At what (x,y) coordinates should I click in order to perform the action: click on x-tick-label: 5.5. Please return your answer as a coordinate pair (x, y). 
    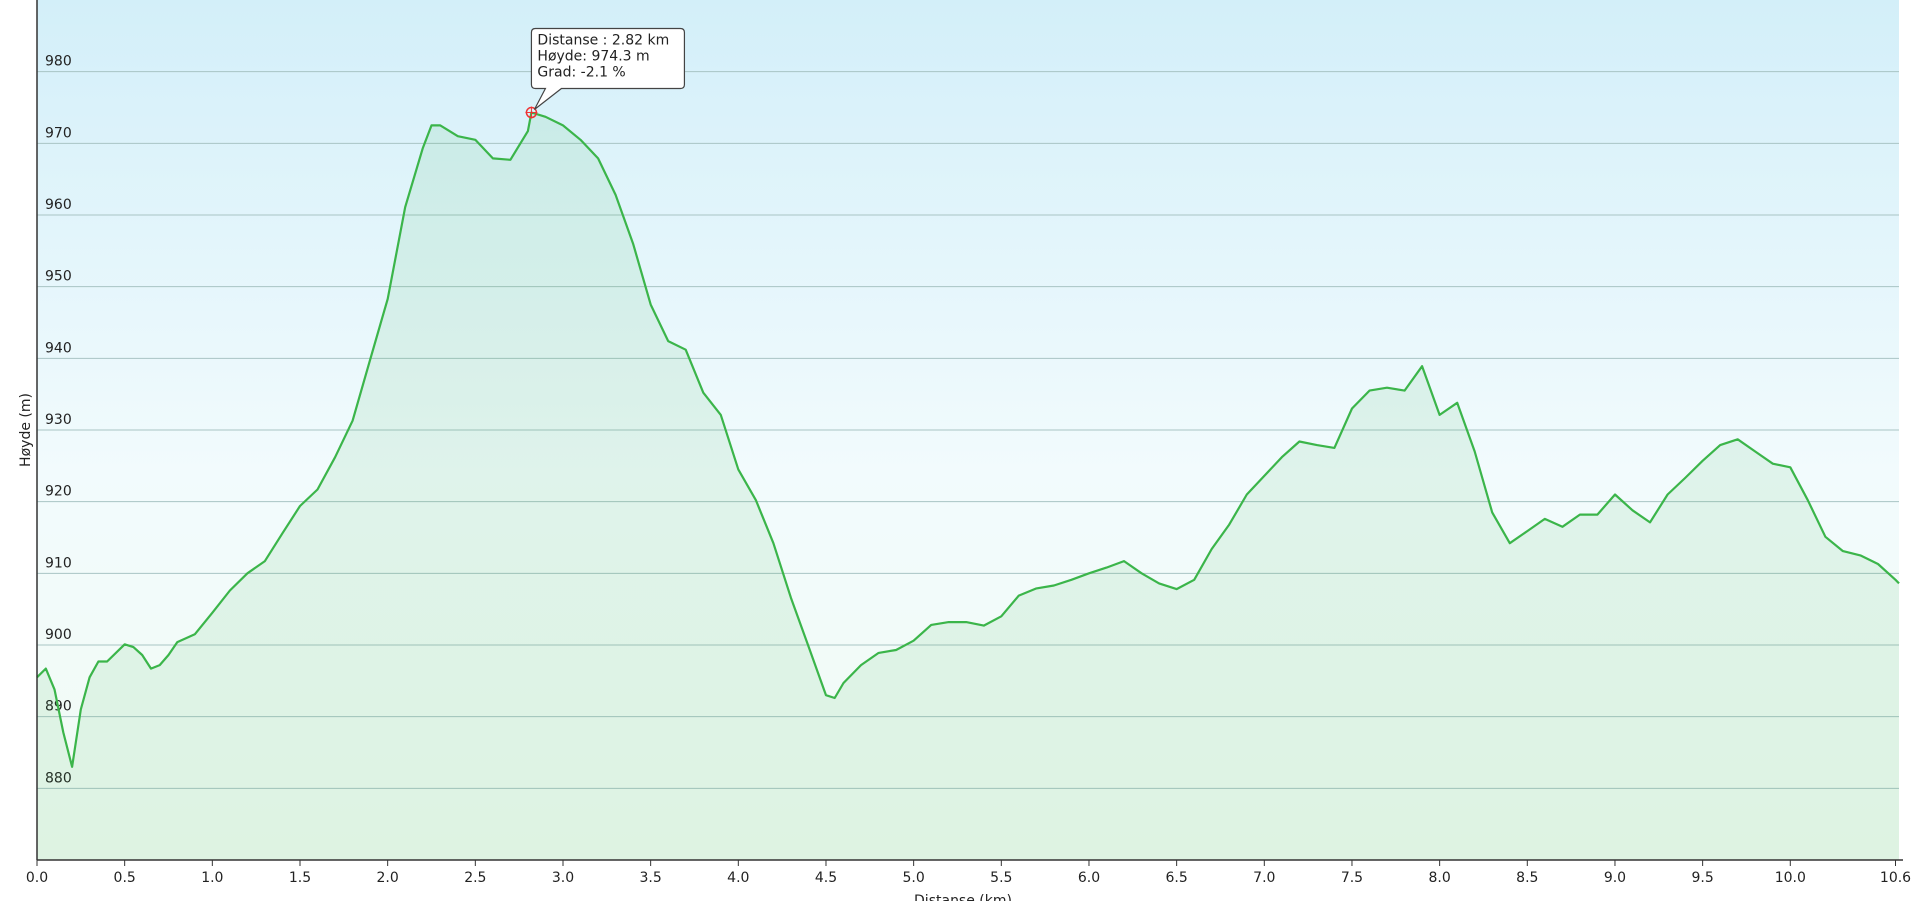
    Looking at the image, I should click on (1001, 878).